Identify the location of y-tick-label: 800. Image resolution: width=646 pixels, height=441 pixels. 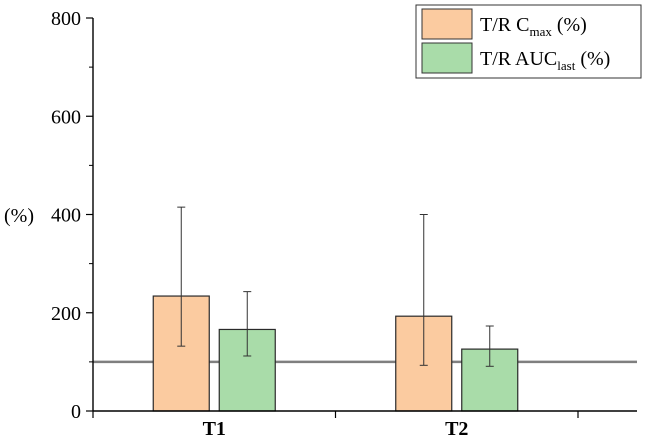
(66, 19).